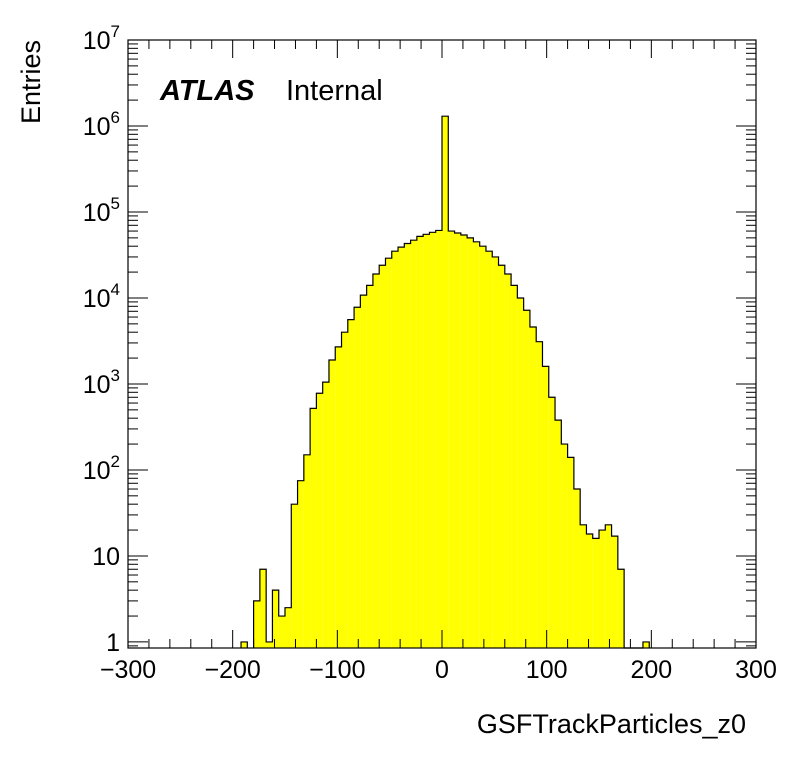  What do you see at coordinates (31, 82) in the screenshot?
I see `y-axis-title: Entries` at bounding box center [31, 82].